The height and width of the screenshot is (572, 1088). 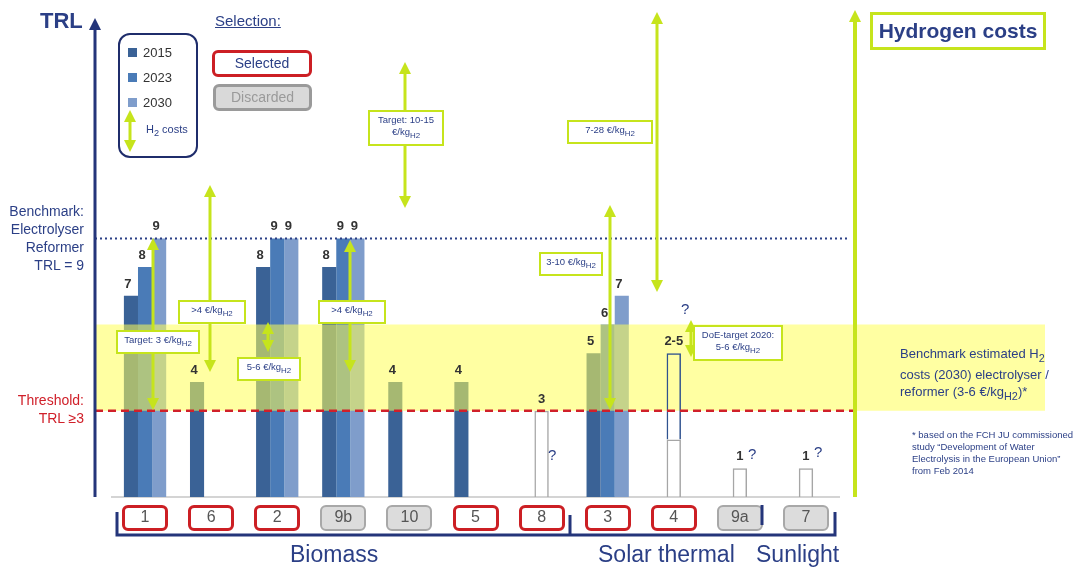 What do you see at coordinates (738, 343) in the screenshot?
I see `annotation: DoE-target 2020: 5-6 €/kg$_{H2}$` at bounding box center [738, 343].